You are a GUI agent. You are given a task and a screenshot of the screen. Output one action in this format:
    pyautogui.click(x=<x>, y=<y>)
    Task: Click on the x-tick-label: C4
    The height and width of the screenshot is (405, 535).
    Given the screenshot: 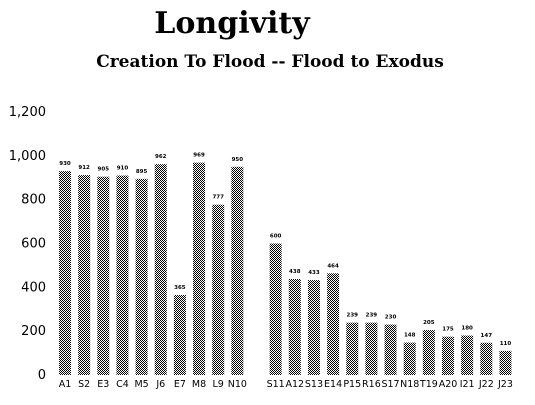 What is the action you would take?
    pyautogui.click(x=122, y=384)
    